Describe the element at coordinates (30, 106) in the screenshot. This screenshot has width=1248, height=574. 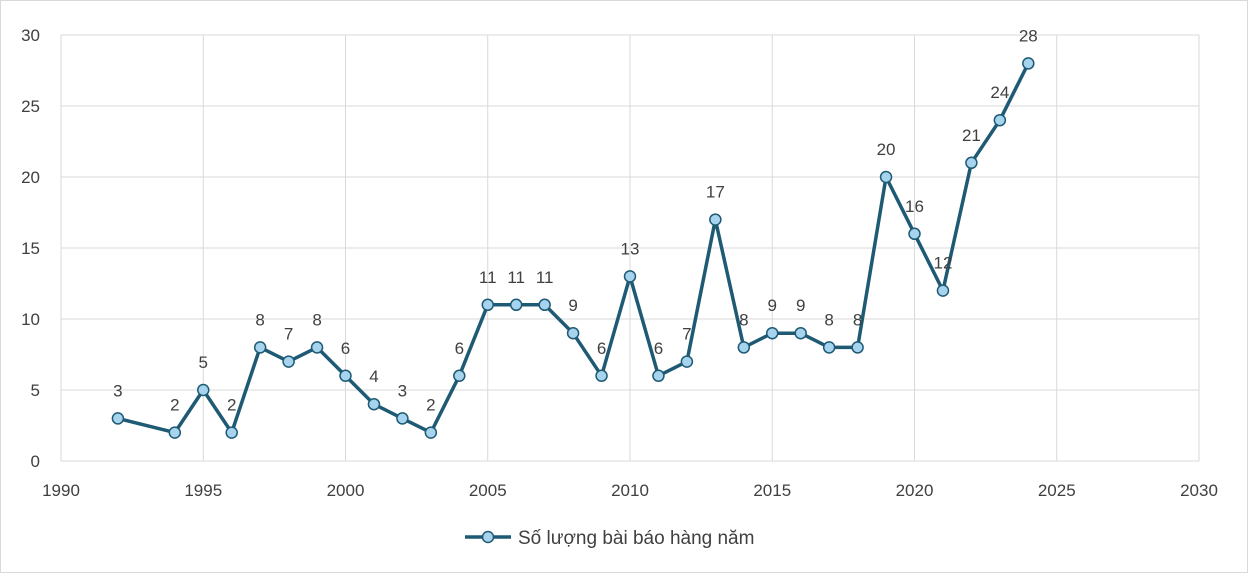
I see `y-tick-label: 25` at that location.